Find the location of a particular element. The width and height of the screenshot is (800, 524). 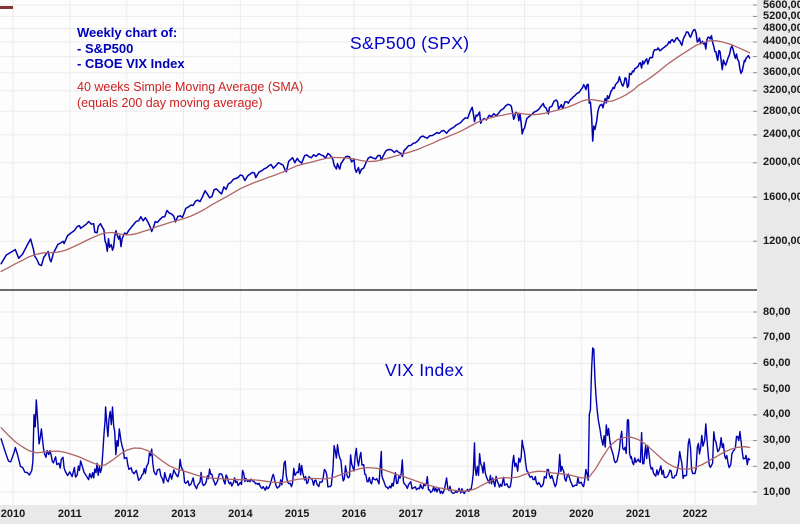

spx-panel-title: S&P500 (SPX) is located at coordinates (410, 43).